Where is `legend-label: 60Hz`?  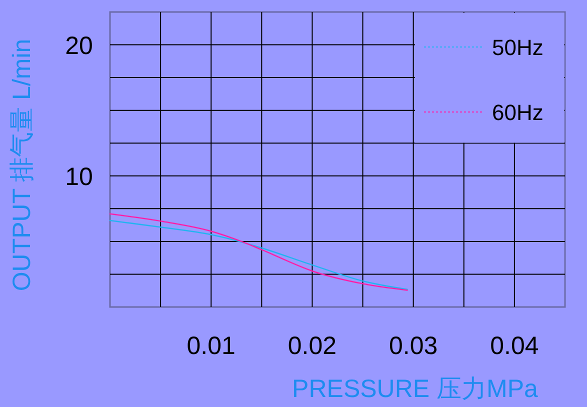 legend-label: 60Hz is located at coordinates (518, 112).